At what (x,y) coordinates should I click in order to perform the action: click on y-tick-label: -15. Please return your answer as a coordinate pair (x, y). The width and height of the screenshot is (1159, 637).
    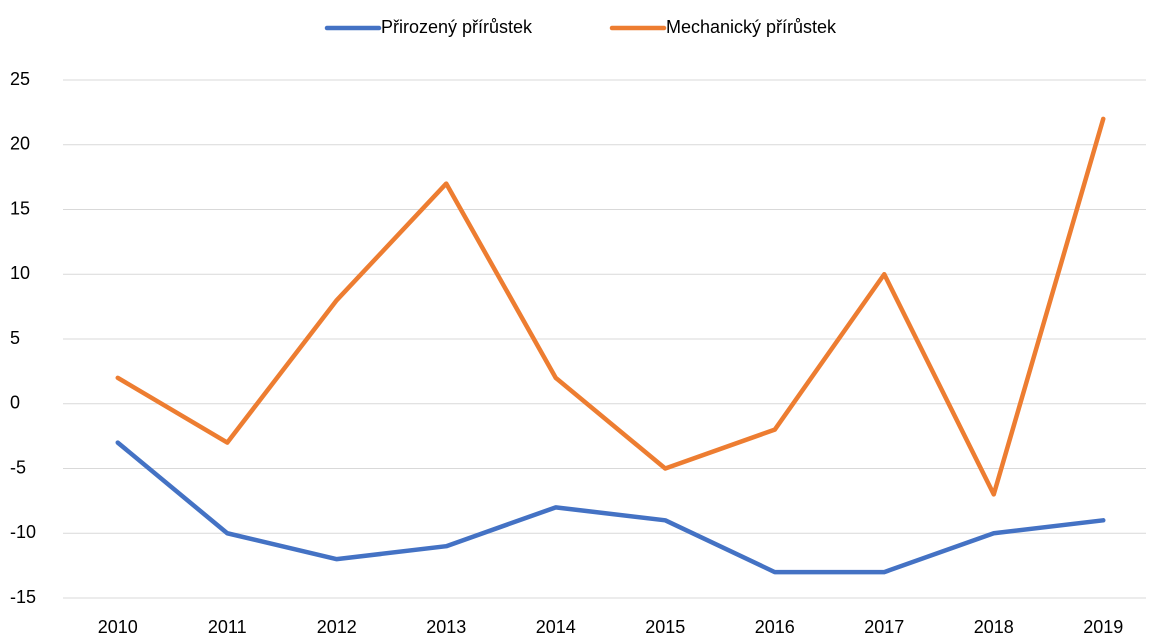
    Looking at the image, I should click on (23, 597).